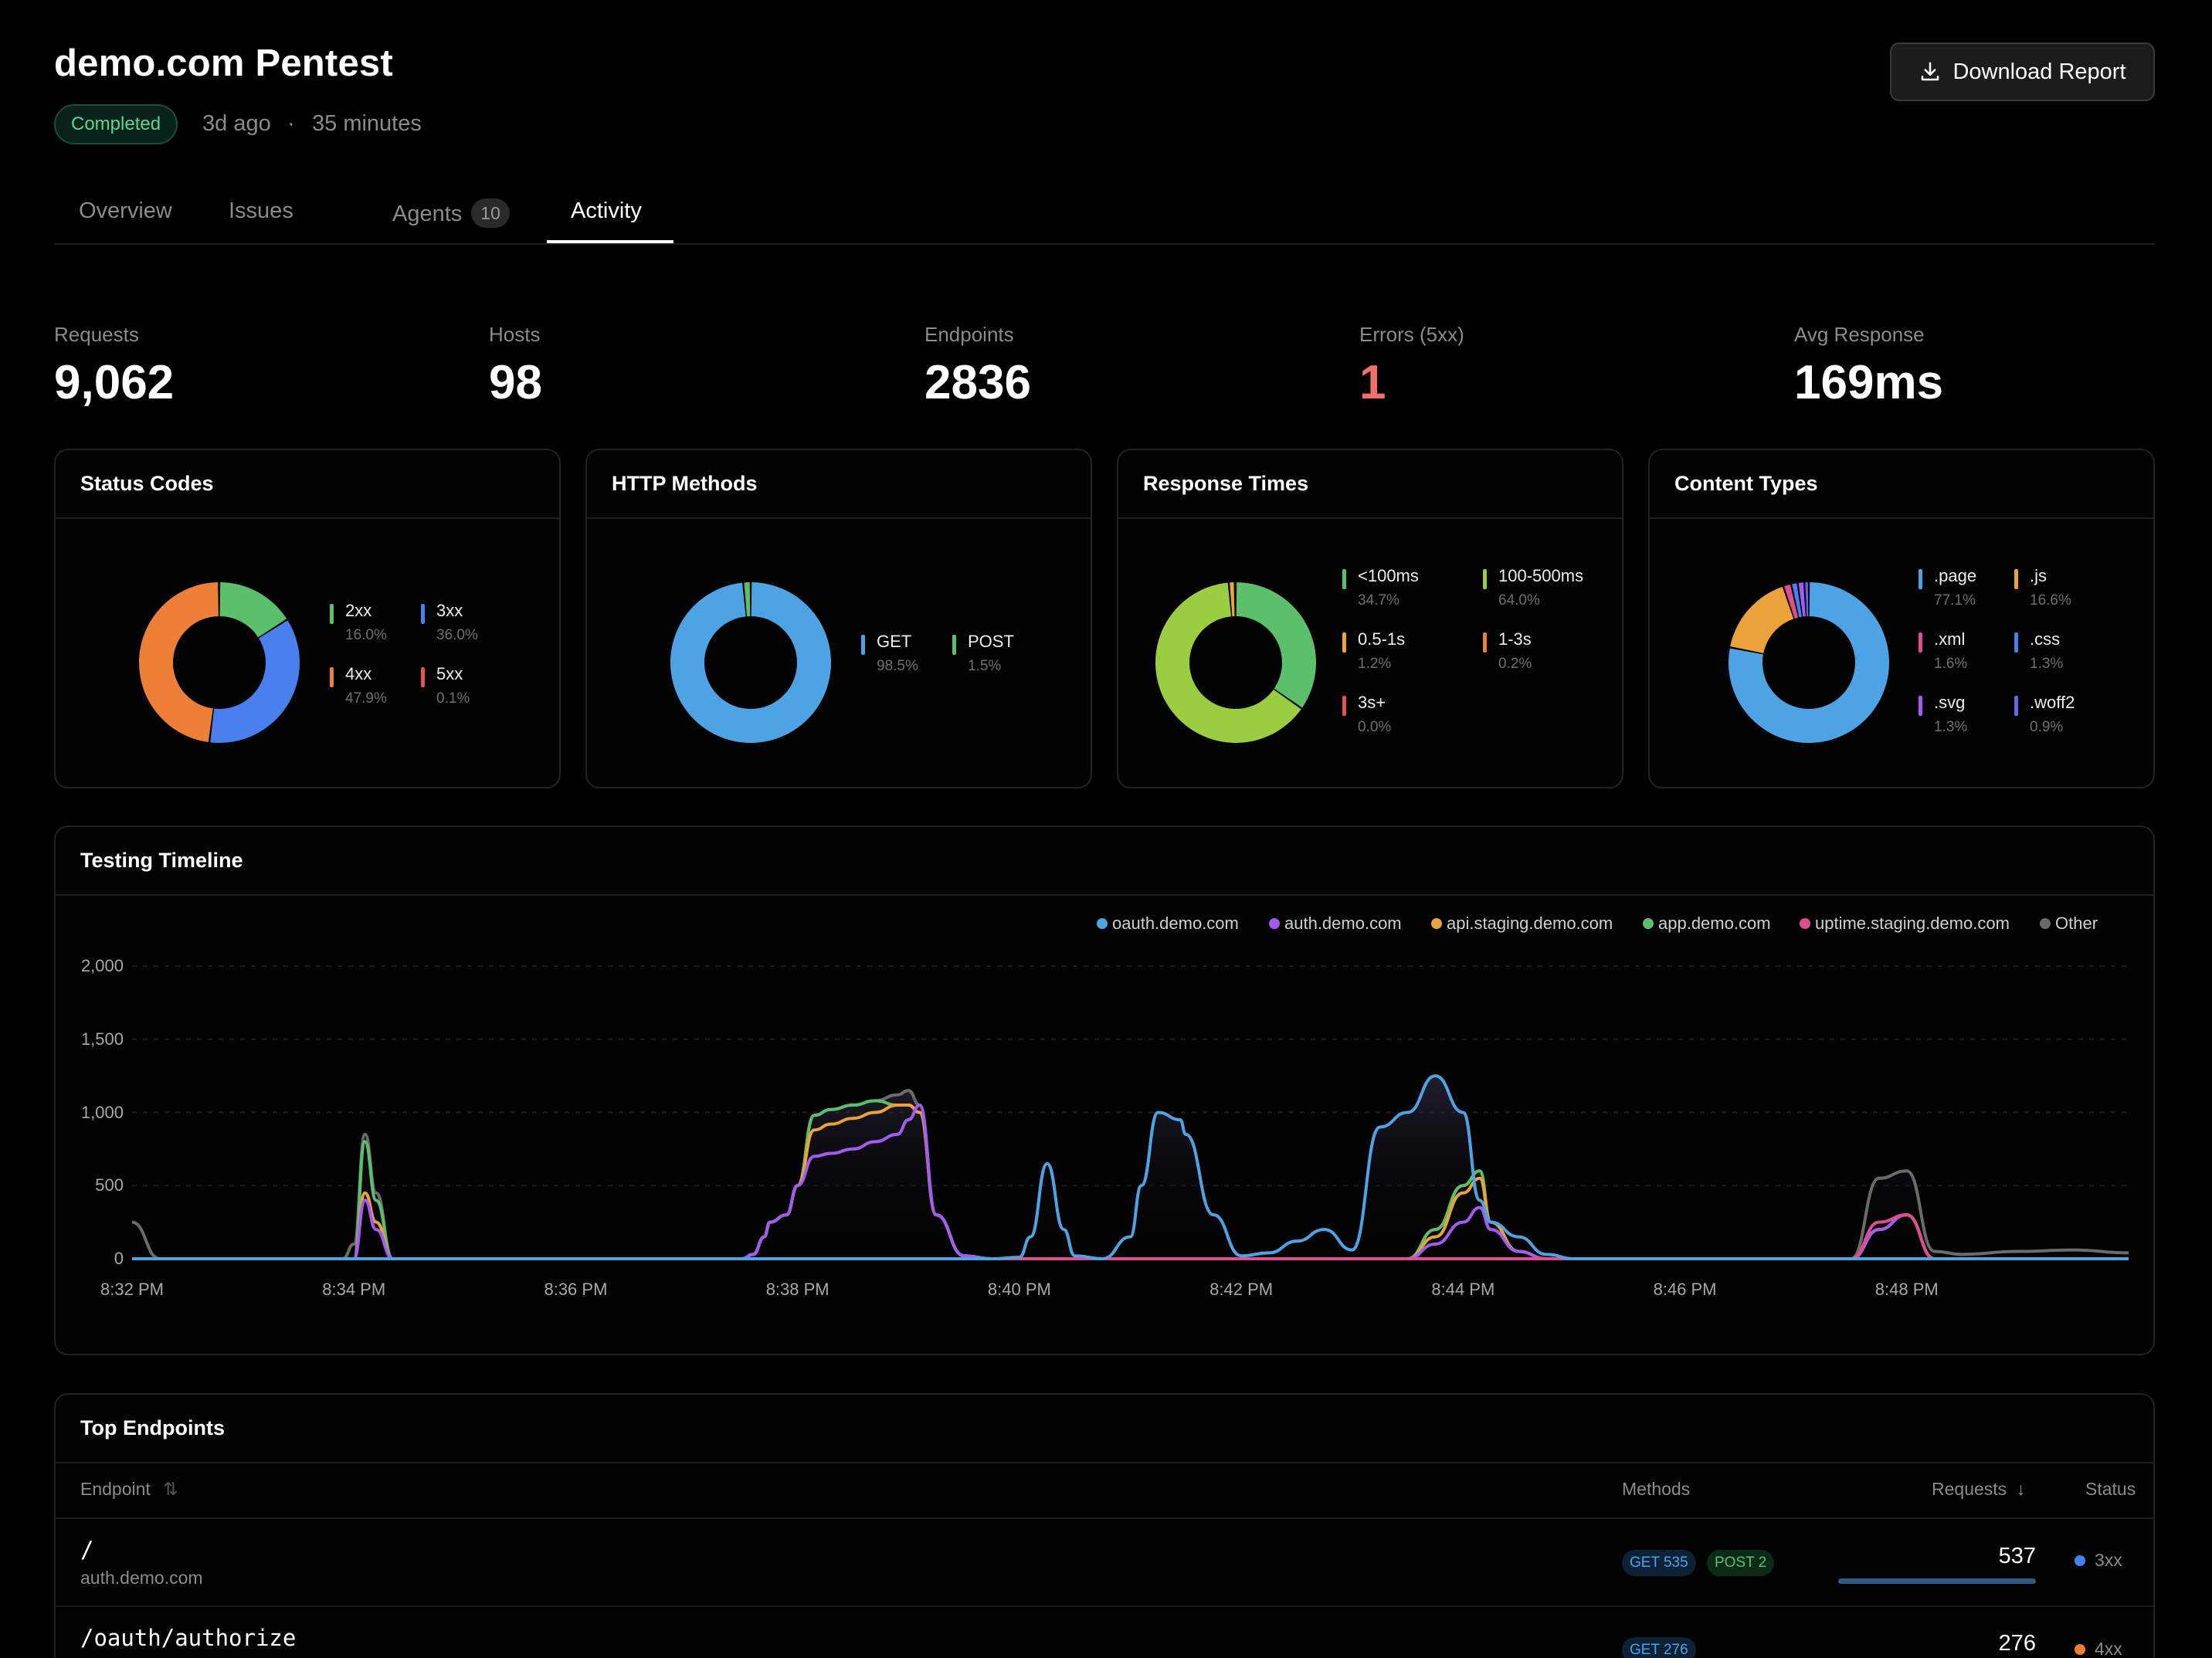 The height and width of the screenshot is (1658, 2212). Describe the element at coordinates (1232, 599) in the screenshot. I see `donut-slice-0-5-1s` at that location.